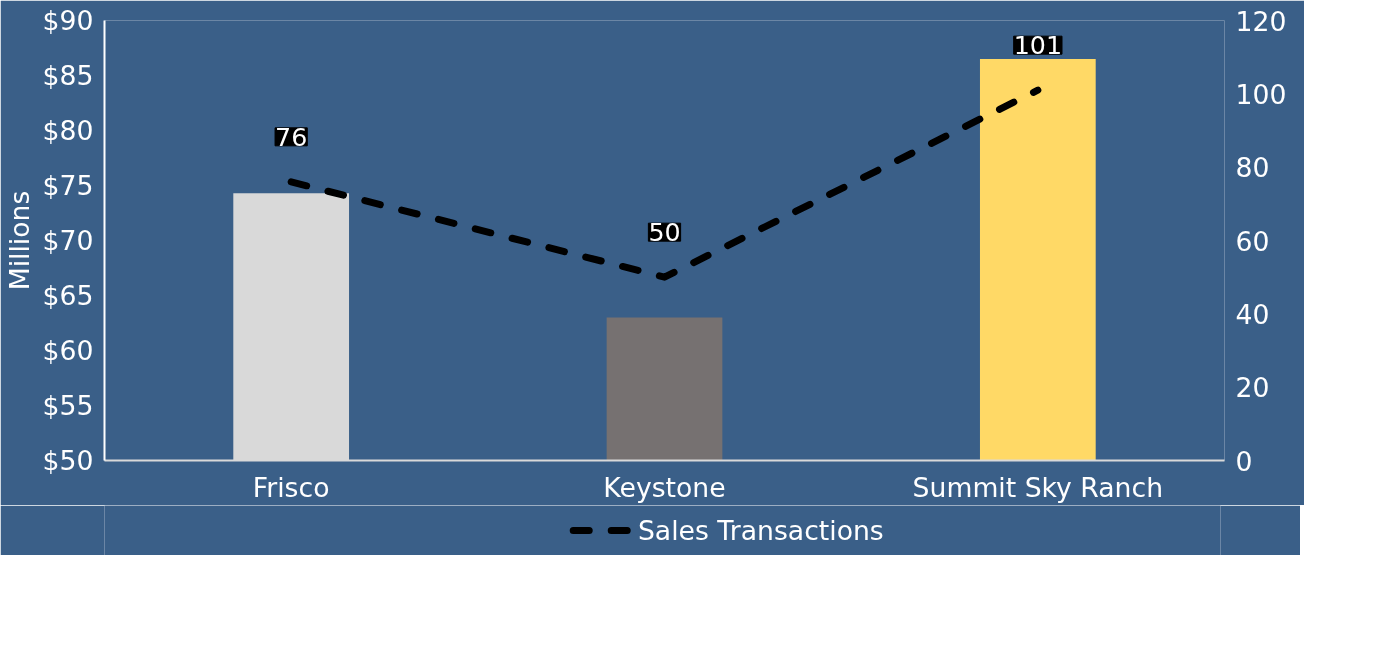 Image resolution: width=1380 pixels, height=650 pixels. What do you see at coordinates (68, 75) in the screenshot?
I see `y-tick-label: $85` at bounding box center [68, 75].